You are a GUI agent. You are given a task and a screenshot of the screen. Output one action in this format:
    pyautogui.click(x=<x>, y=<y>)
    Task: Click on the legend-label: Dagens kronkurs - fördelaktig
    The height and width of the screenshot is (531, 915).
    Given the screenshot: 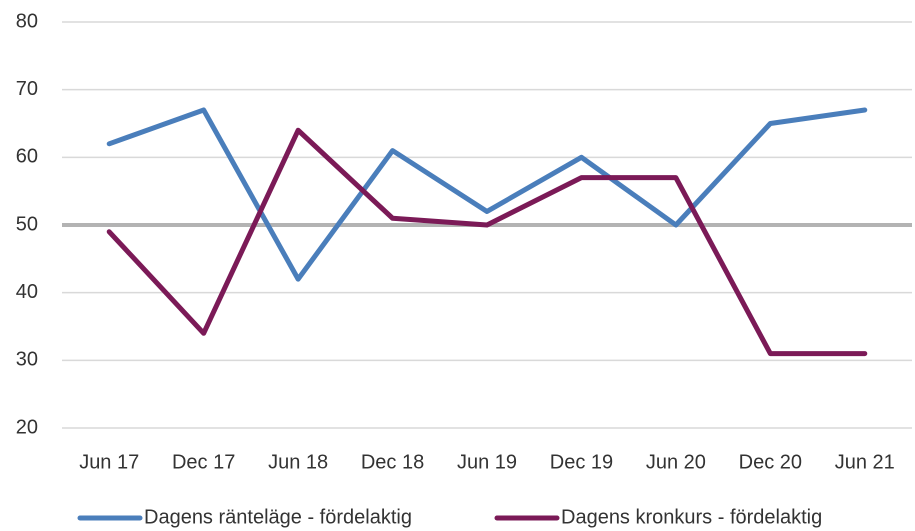 What is the action you would take?
    pyautogui.click(x=691, y=517)
    